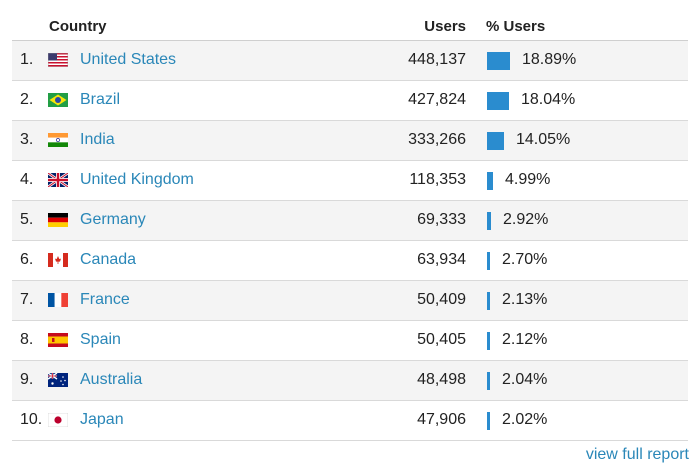 Image resolution: width=700 pixels, height=468 pixels. What do you see at coordinates (441, 299) in the screenshot?
I see `users-value: 50,409` at bounding box center [441, 299].